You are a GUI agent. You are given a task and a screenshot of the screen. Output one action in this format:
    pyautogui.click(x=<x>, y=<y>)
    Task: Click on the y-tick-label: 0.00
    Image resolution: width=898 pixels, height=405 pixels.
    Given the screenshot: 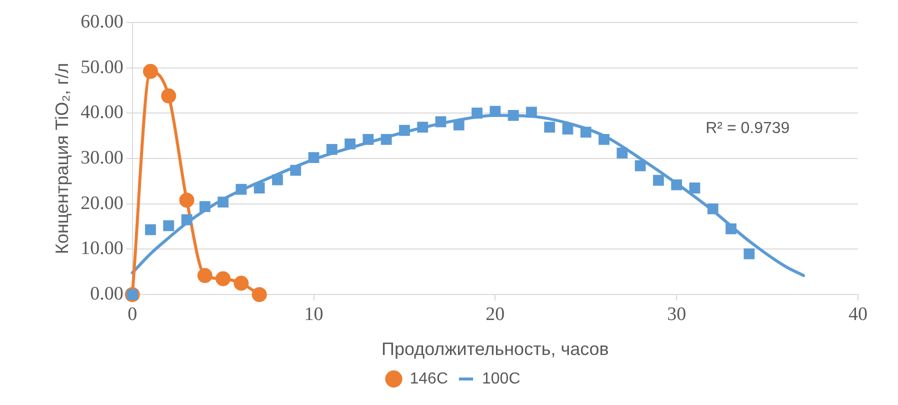 What is the action you would take?
    pyautogui.click(x=107, y=294)
    